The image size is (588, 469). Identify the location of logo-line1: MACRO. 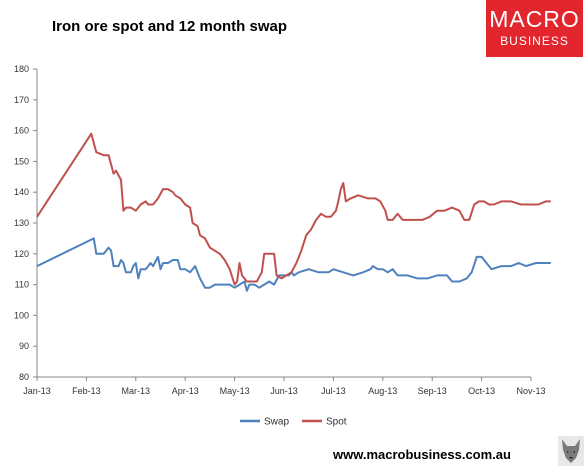
(534, 19).